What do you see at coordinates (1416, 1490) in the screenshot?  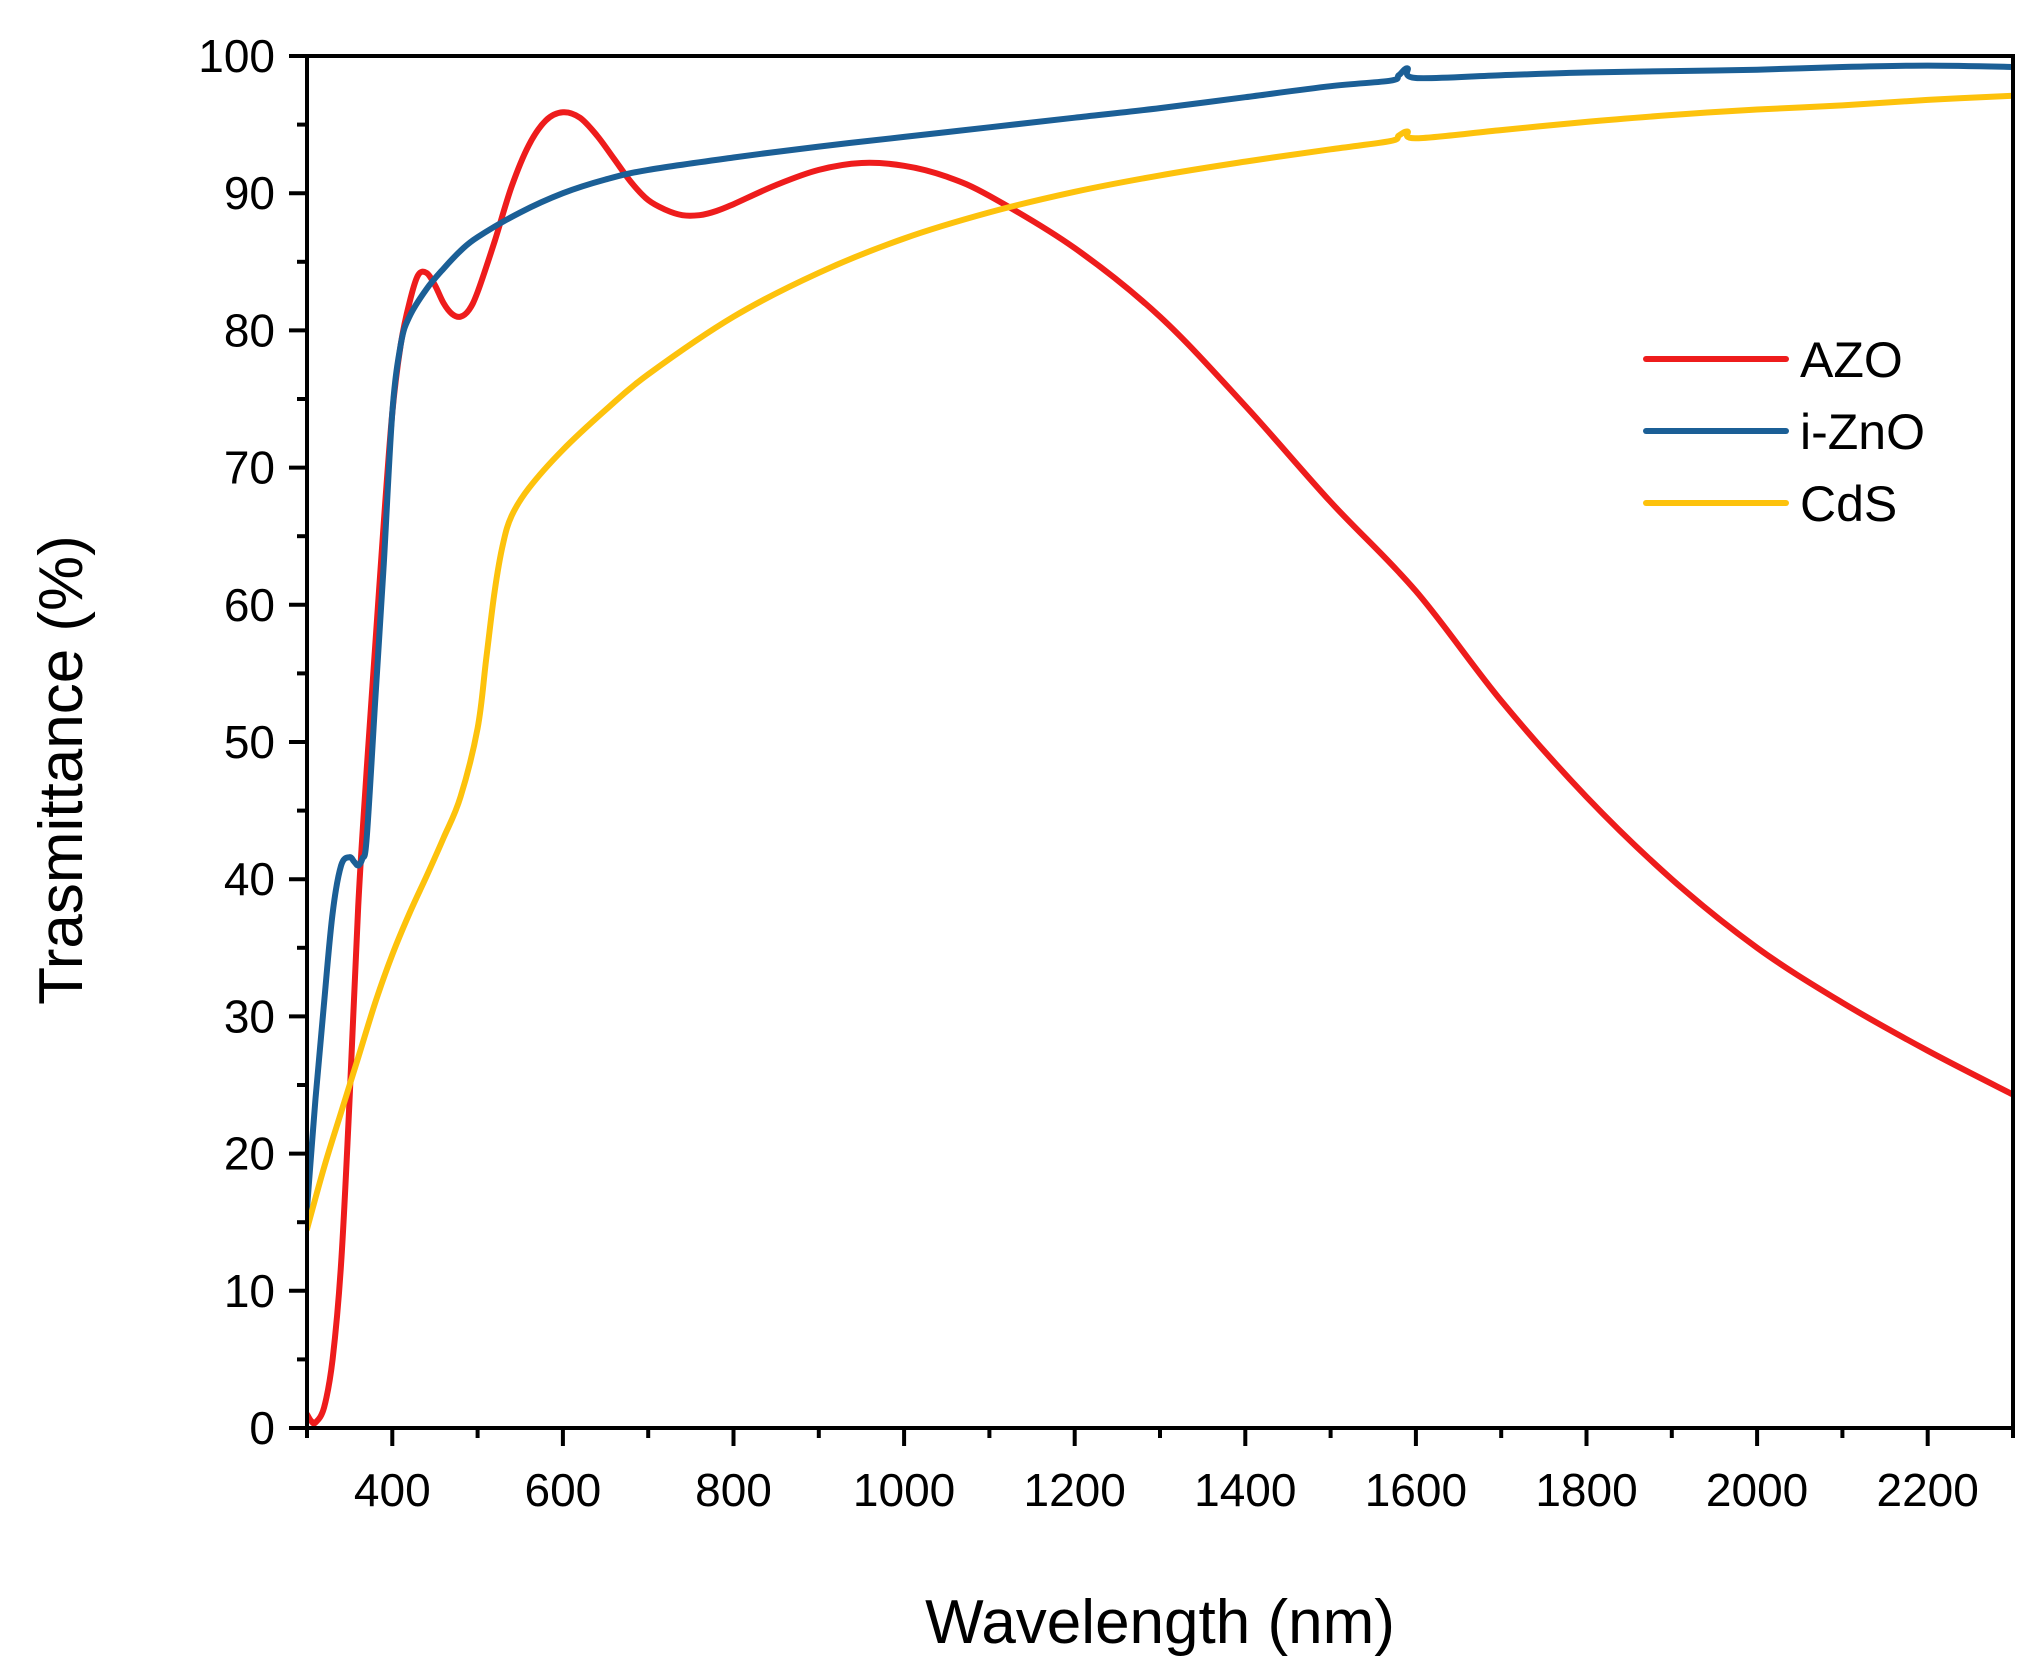 I see `x-tick-label-1600: 1600` at bounding box center [1416, 1490].